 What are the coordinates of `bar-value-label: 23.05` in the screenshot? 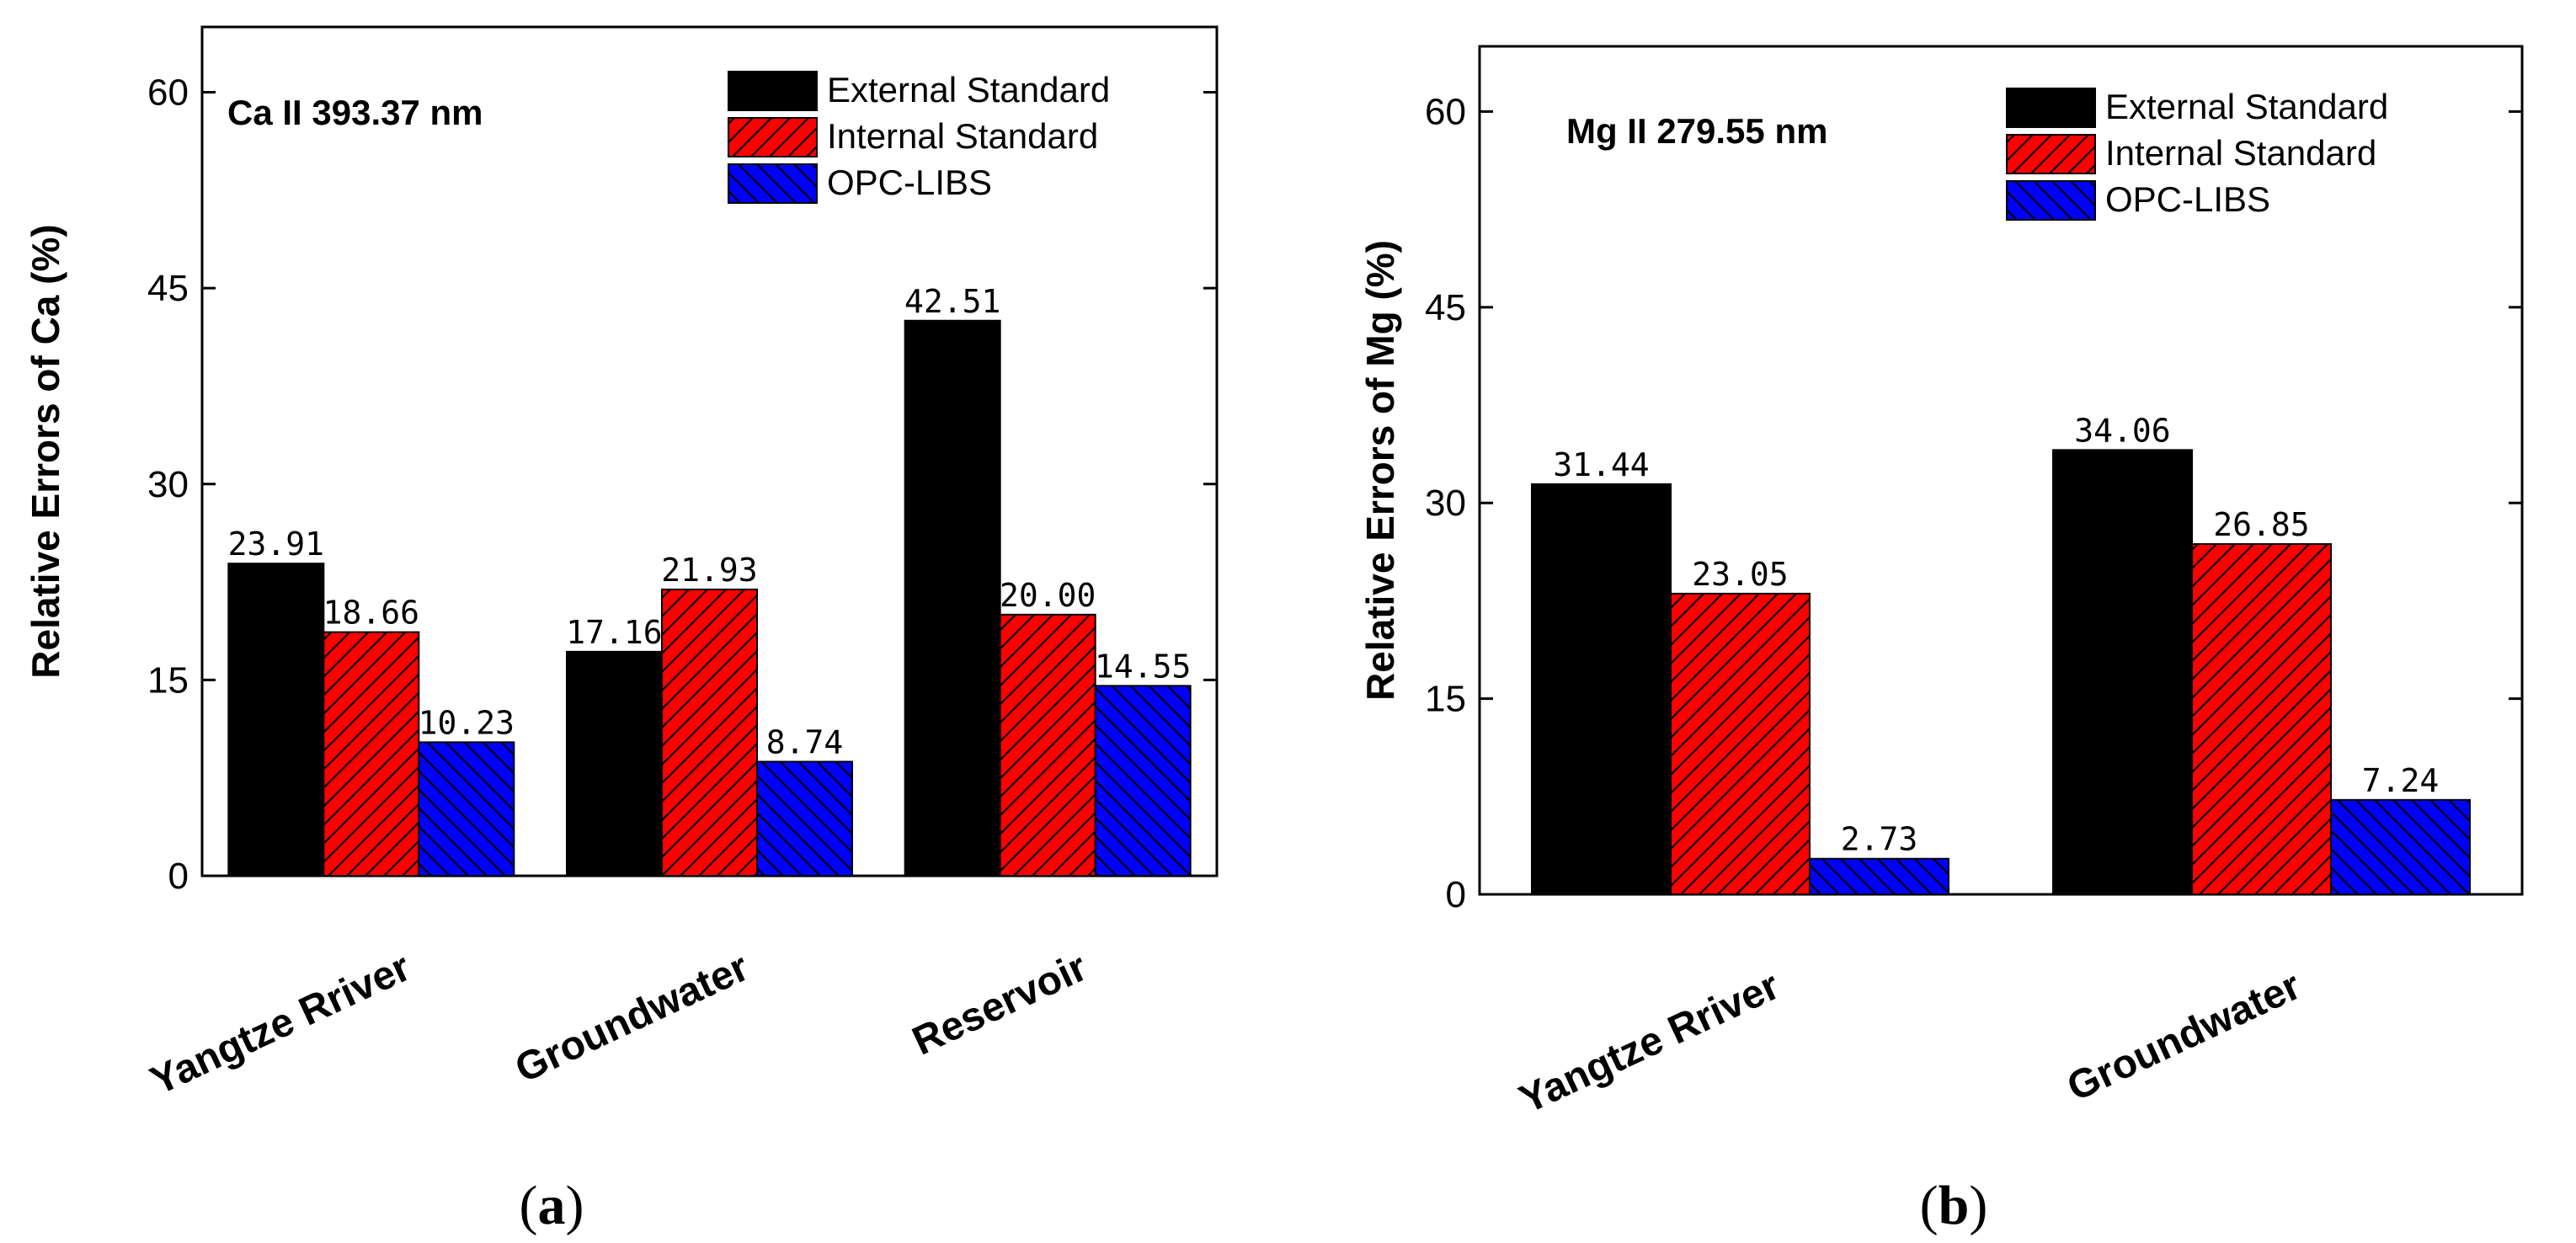 It's located at (1740, 574).